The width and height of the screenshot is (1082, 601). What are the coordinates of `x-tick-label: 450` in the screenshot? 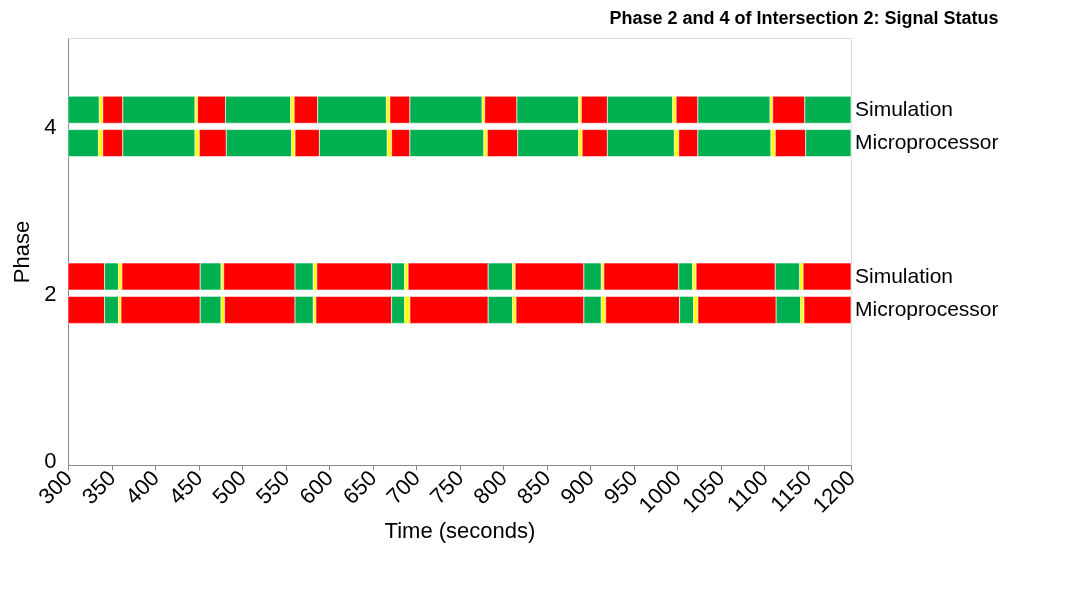 It's located at (185, 487).